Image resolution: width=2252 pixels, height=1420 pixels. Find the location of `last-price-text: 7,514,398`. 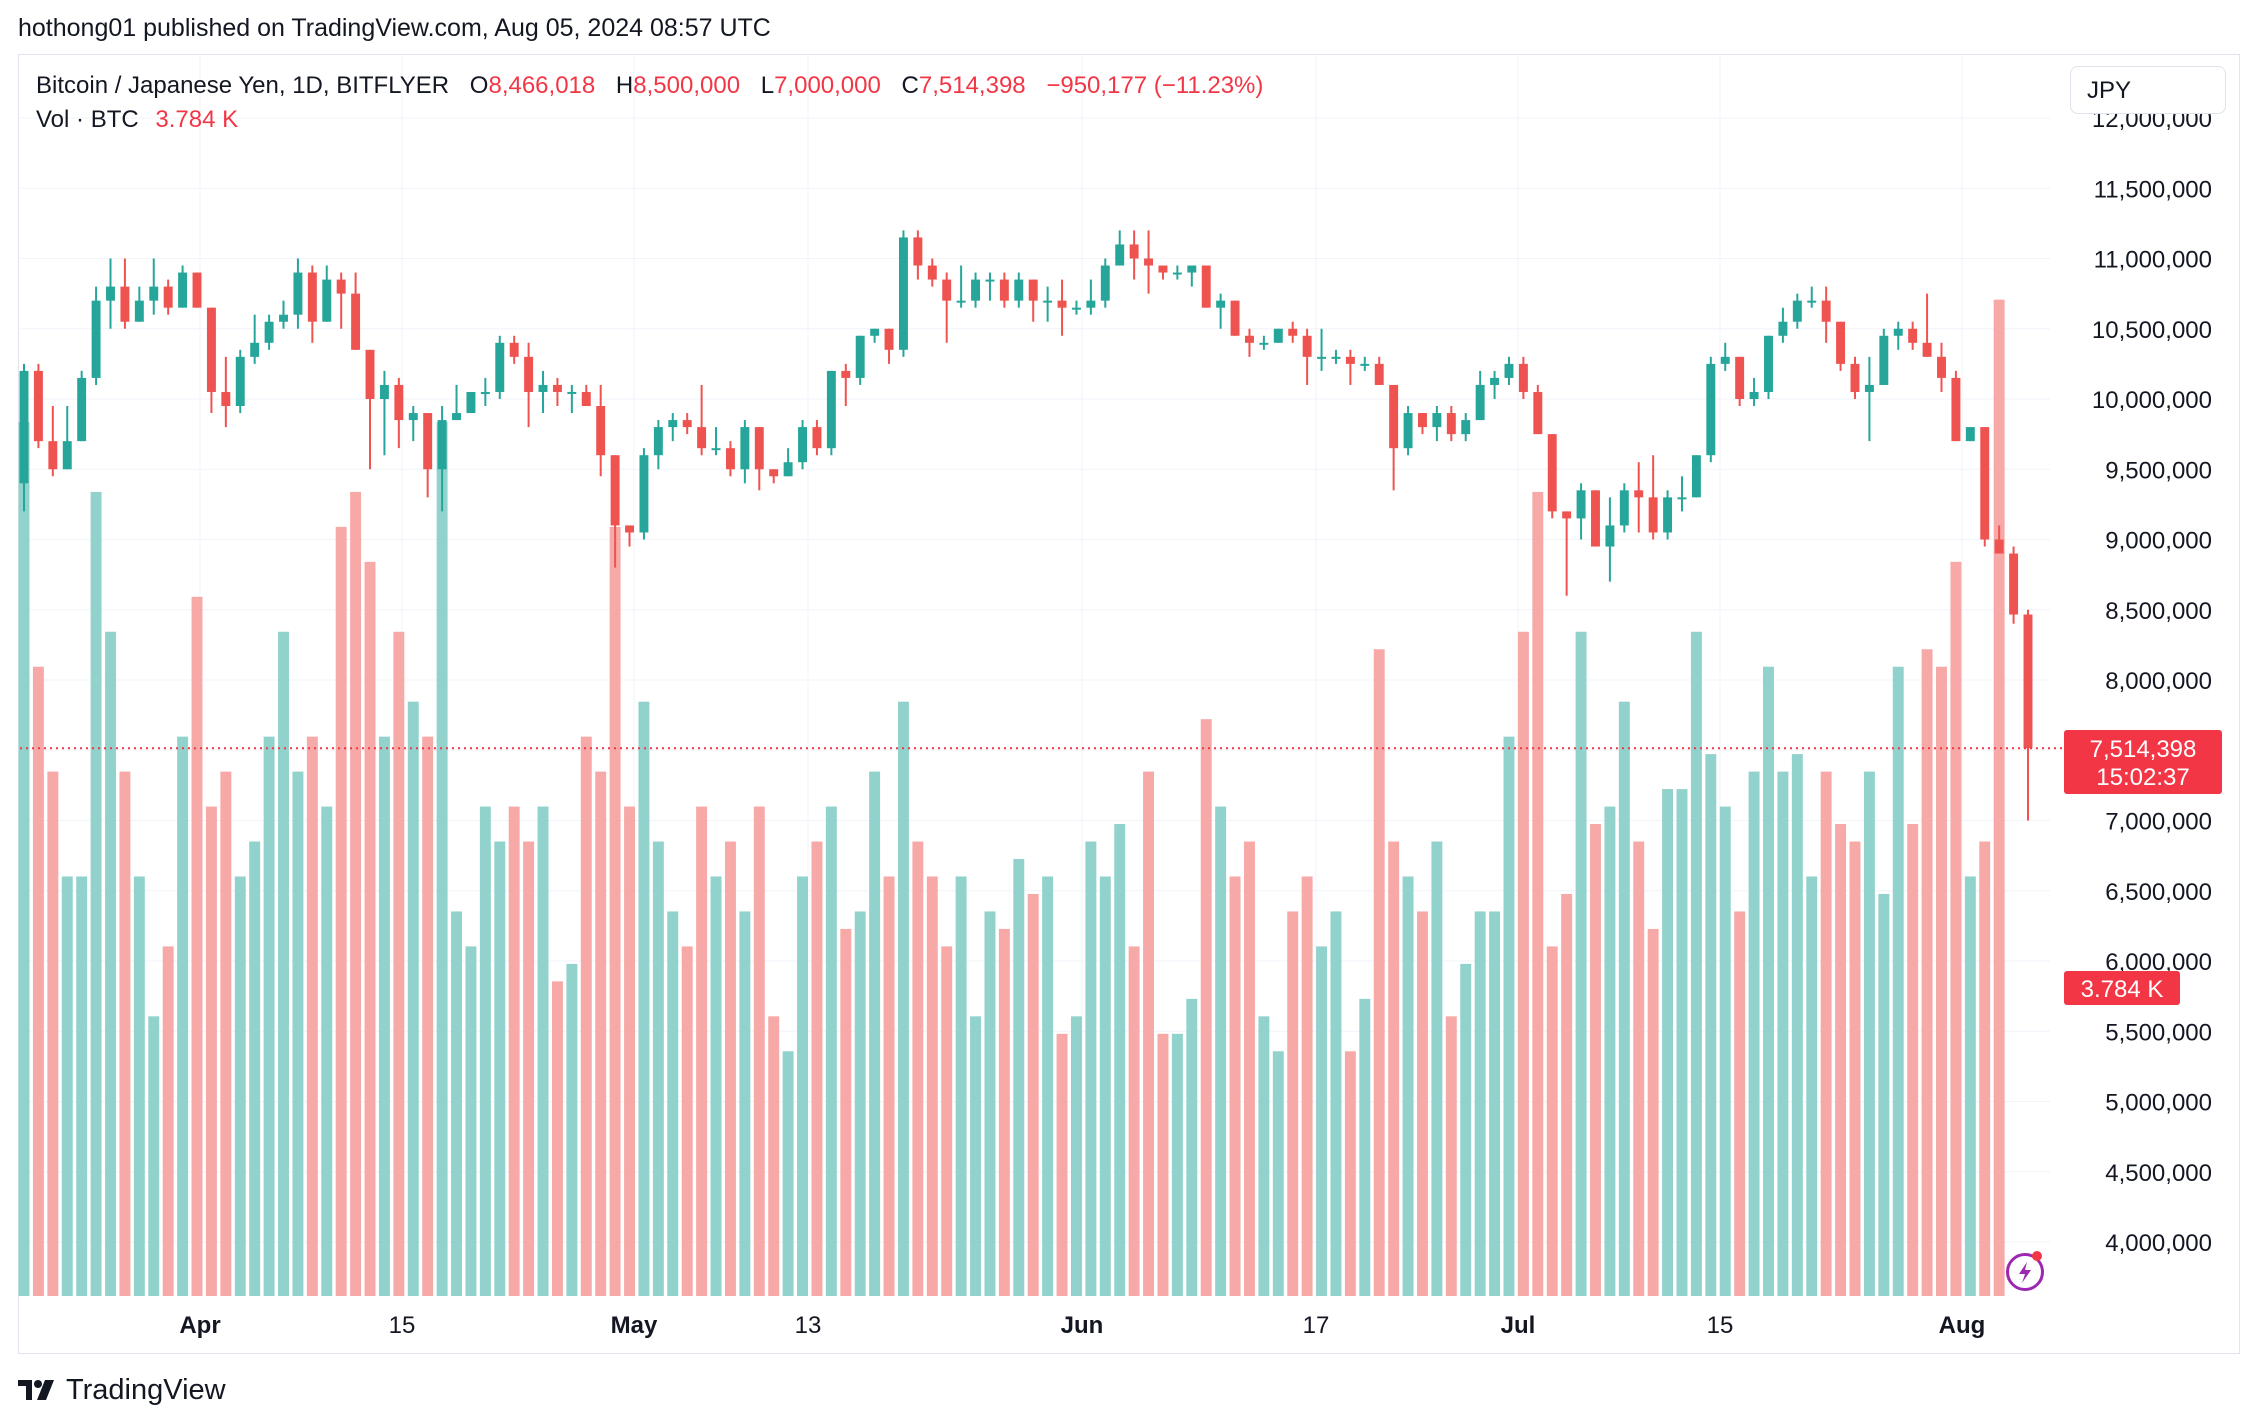

last-price-text: 7,514,398 is located at coordinates (2143, 749).